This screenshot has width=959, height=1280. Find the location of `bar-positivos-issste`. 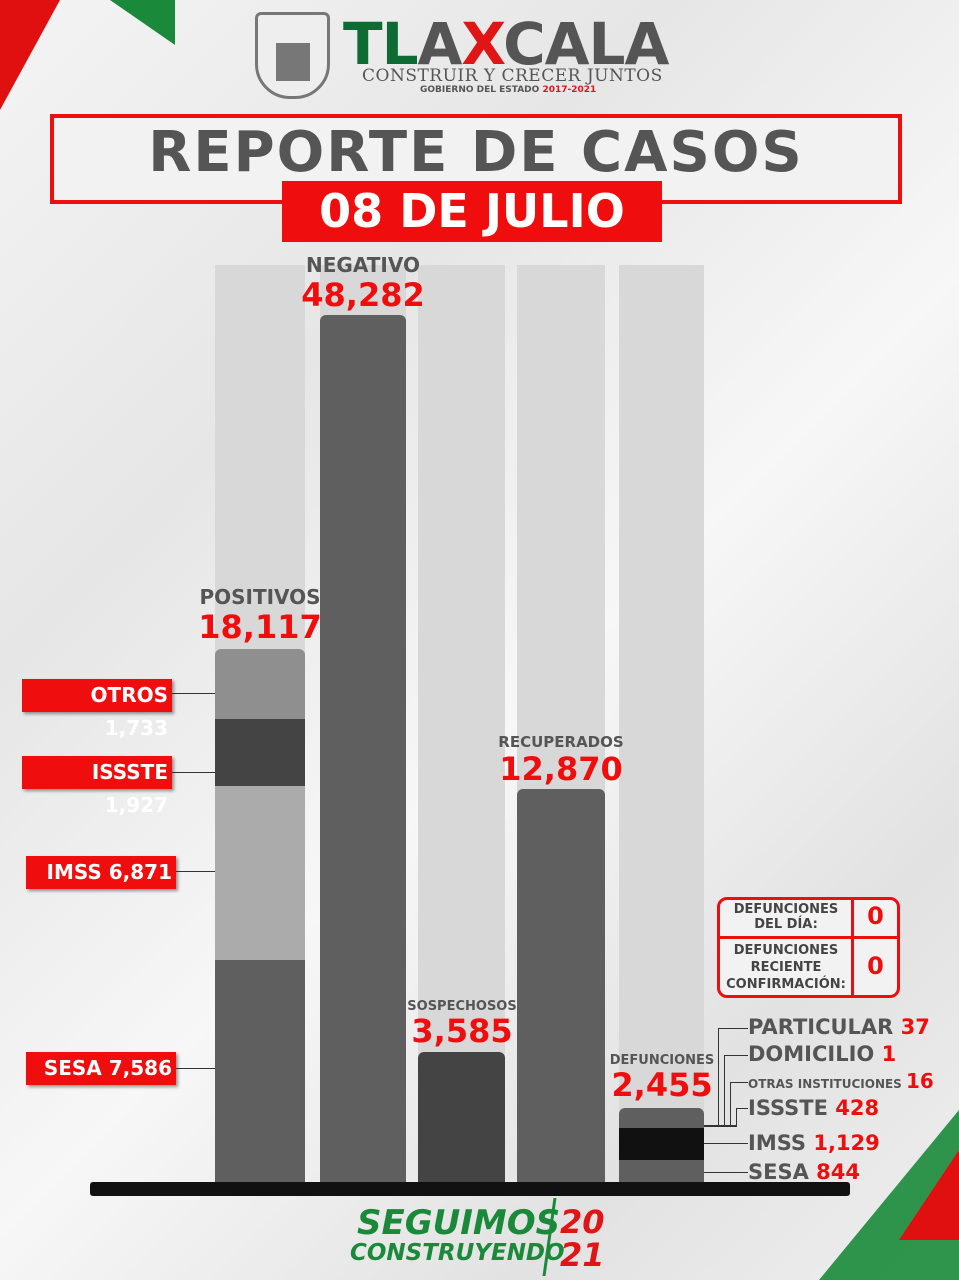

bar-positivos-issste is located at coordinates (260, 752).